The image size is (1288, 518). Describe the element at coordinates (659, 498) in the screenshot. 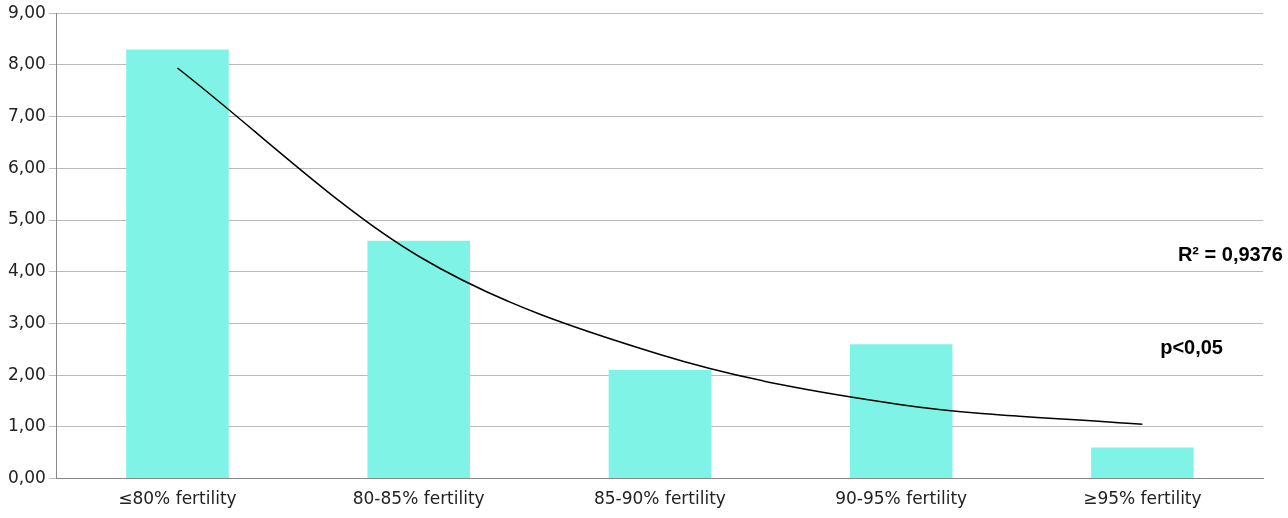

I see `x-tick-label: 85-90% fertility` at that location.